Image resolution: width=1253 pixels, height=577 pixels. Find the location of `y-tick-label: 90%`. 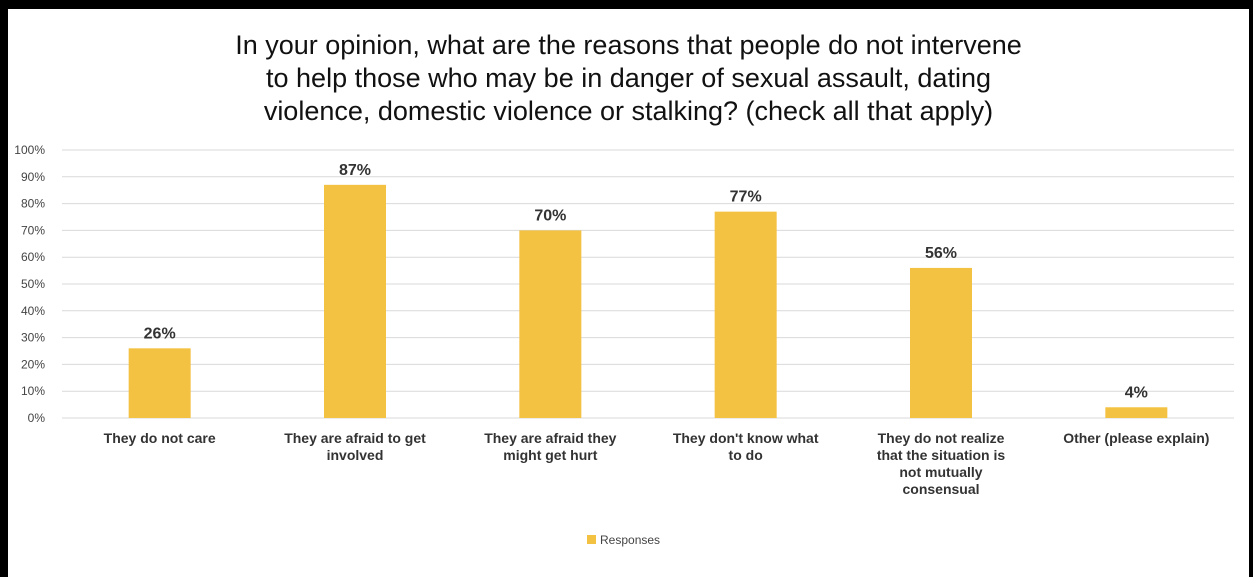

y-tick-label: 90% is located at coordinates (33, 177).